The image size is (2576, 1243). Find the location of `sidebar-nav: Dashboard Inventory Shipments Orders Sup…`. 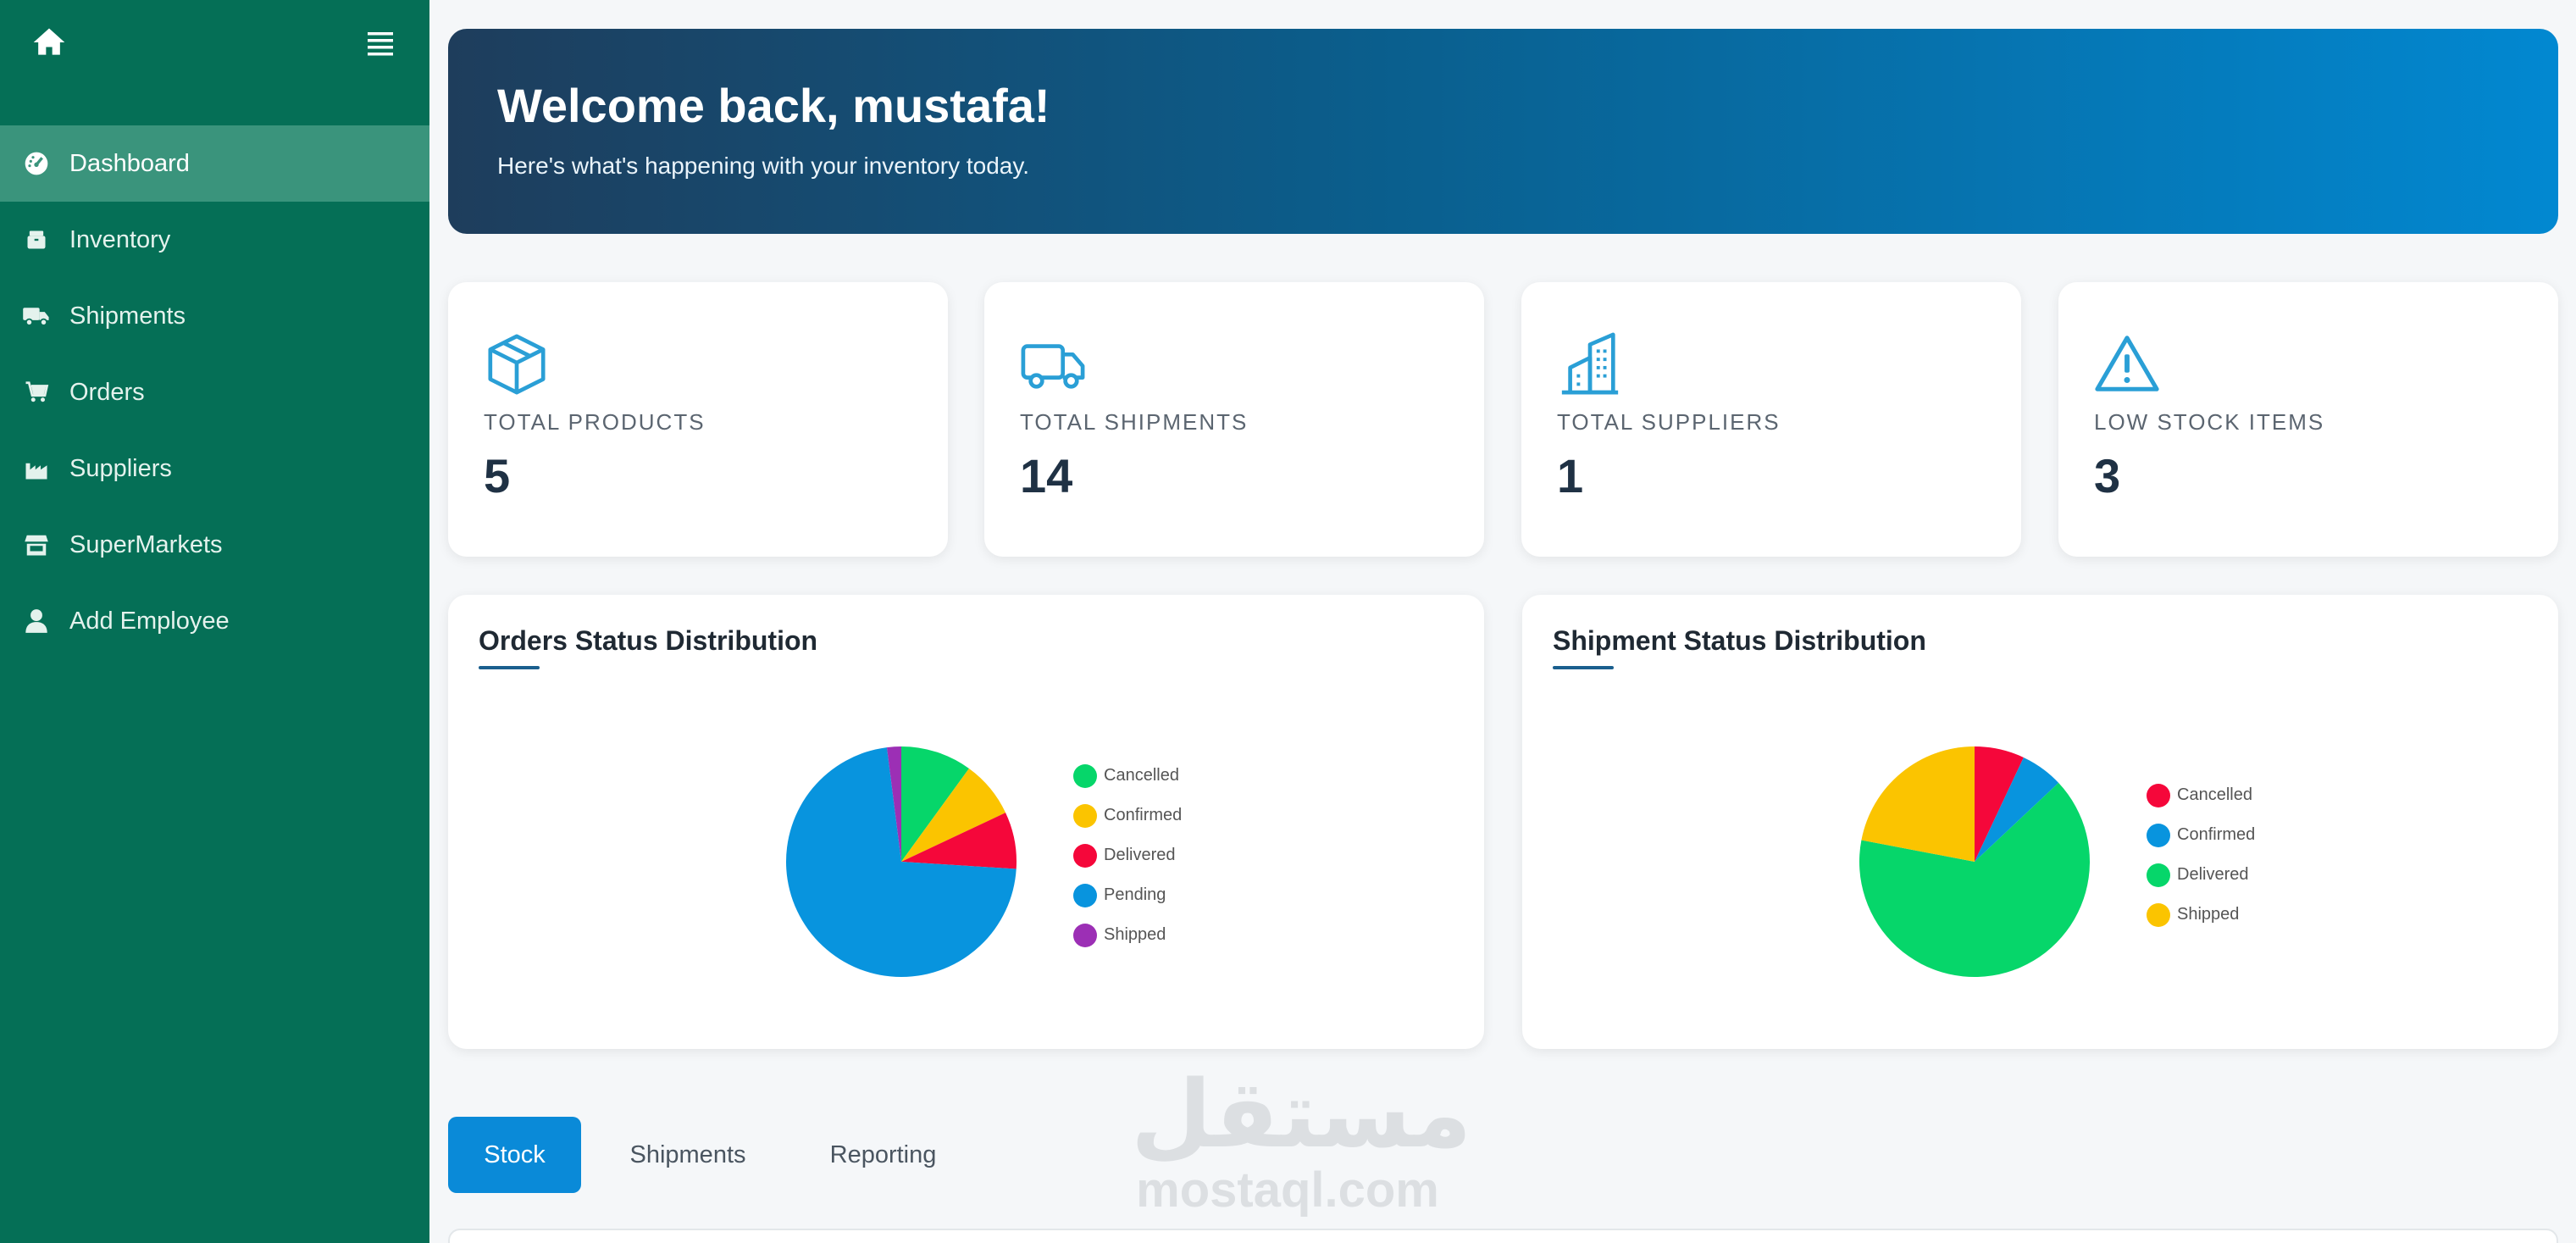

sidebar-nav: Dashboard Inventory Shipments Orders Sup… is located at coordinates (214, 392).